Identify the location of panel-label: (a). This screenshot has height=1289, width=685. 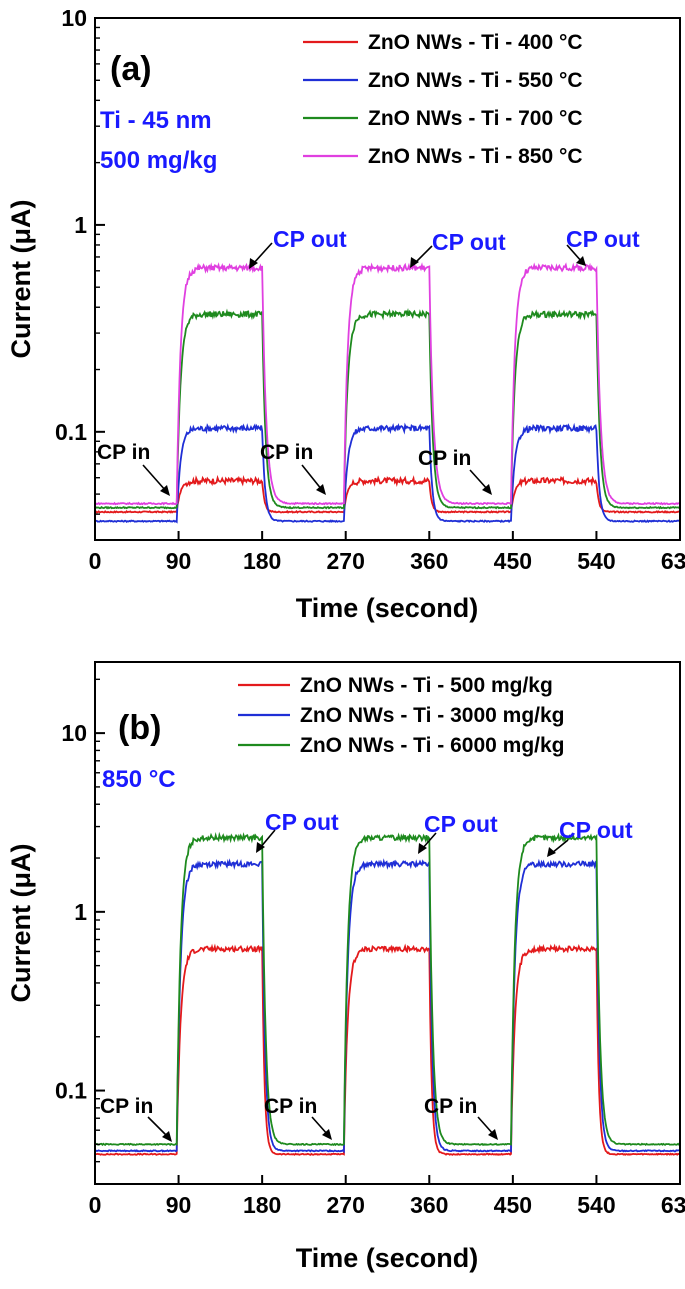
(131, 69).